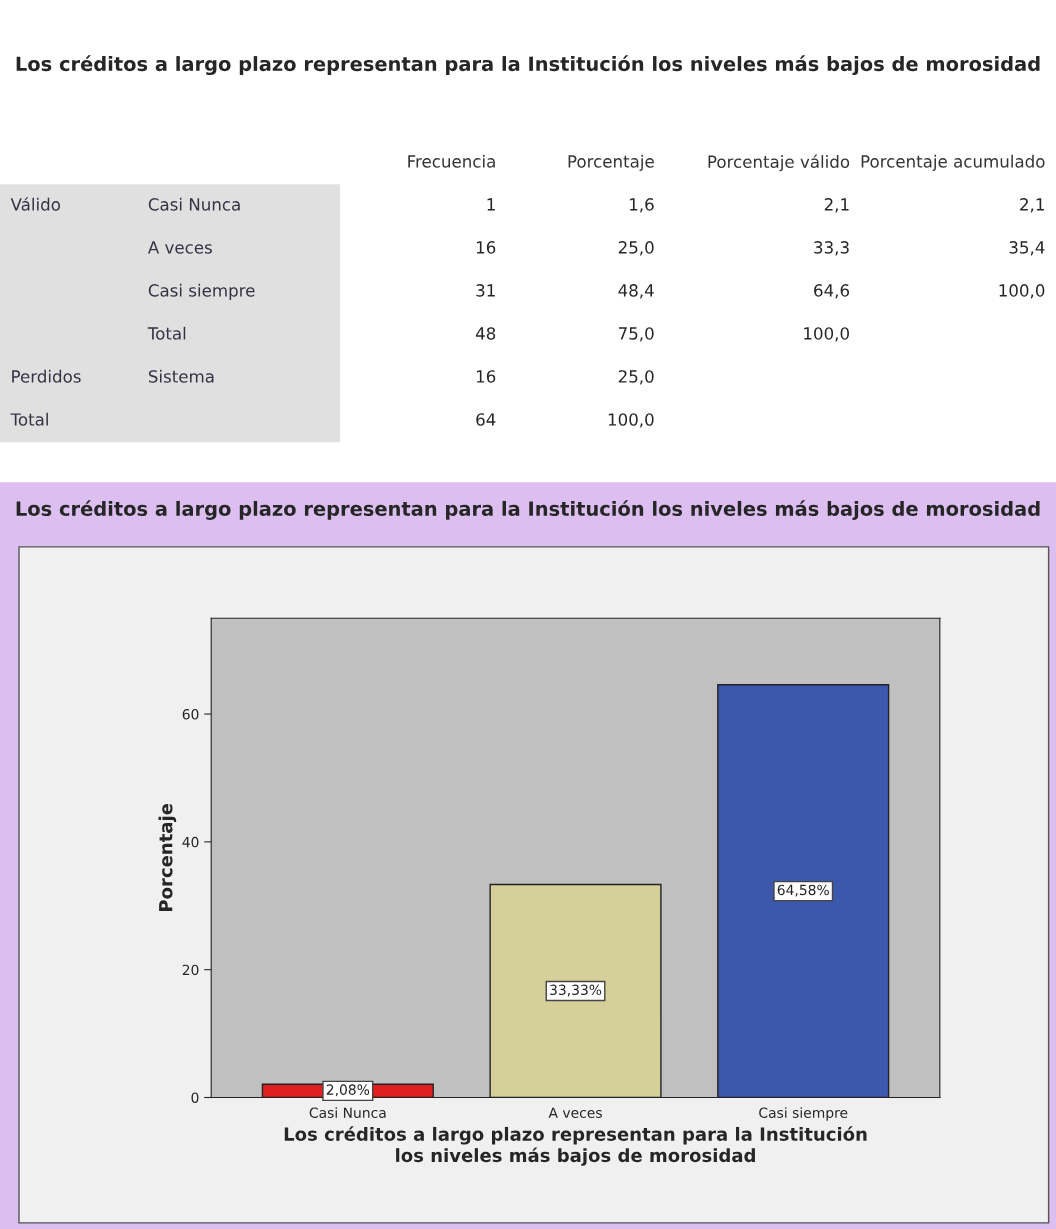 This screenshot has width=1056, height=1229. I want to click on x-tick-label: Casi siempre, so click(803, 1114).